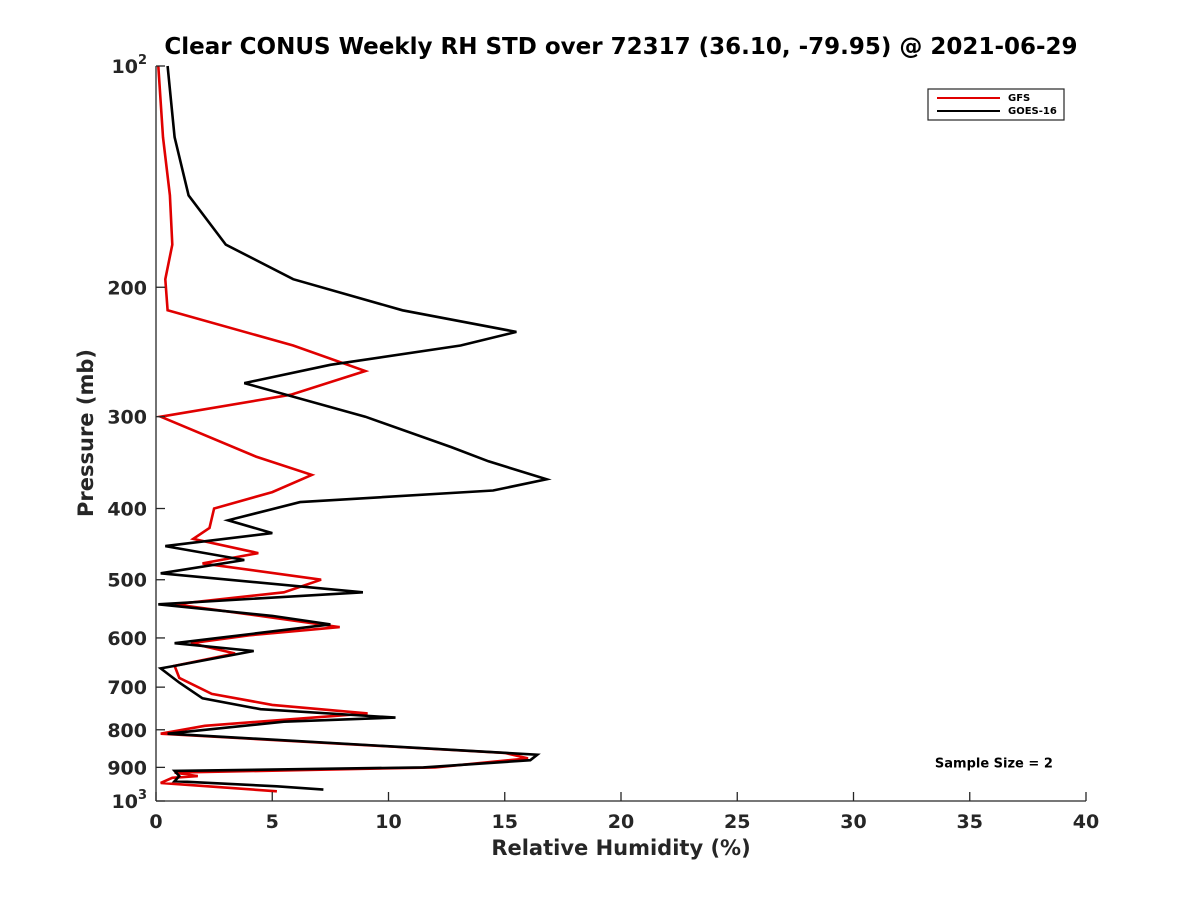 The image size is (1200, 900). I want to click on y-tick-label: 900, so click(127, 768).